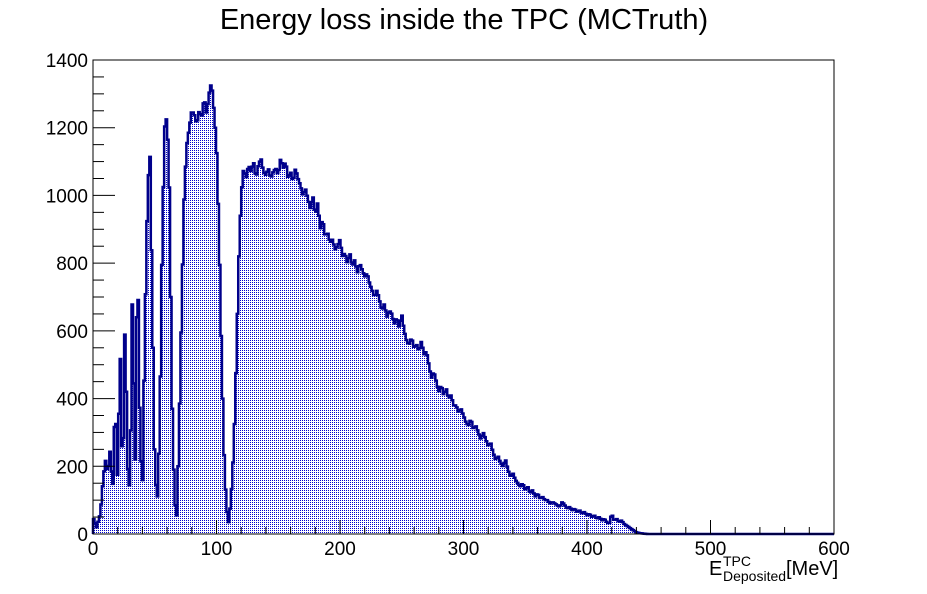  Describe the element at coordinates (72, 467) in the screenshot. I see `y-tick-label: 200` at that location.